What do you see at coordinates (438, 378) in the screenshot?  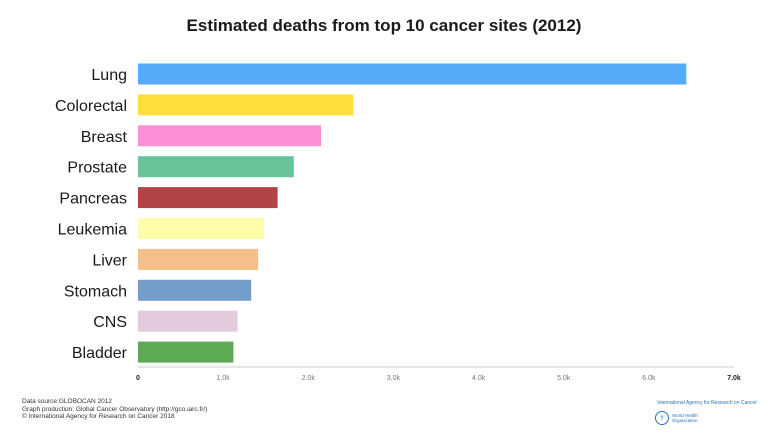 I see `x-tick-labels: 0 1.0k 2.0k 3.0k 4.0k 5.0k 6.0k 7.0k` at bounding box center [438, 378].